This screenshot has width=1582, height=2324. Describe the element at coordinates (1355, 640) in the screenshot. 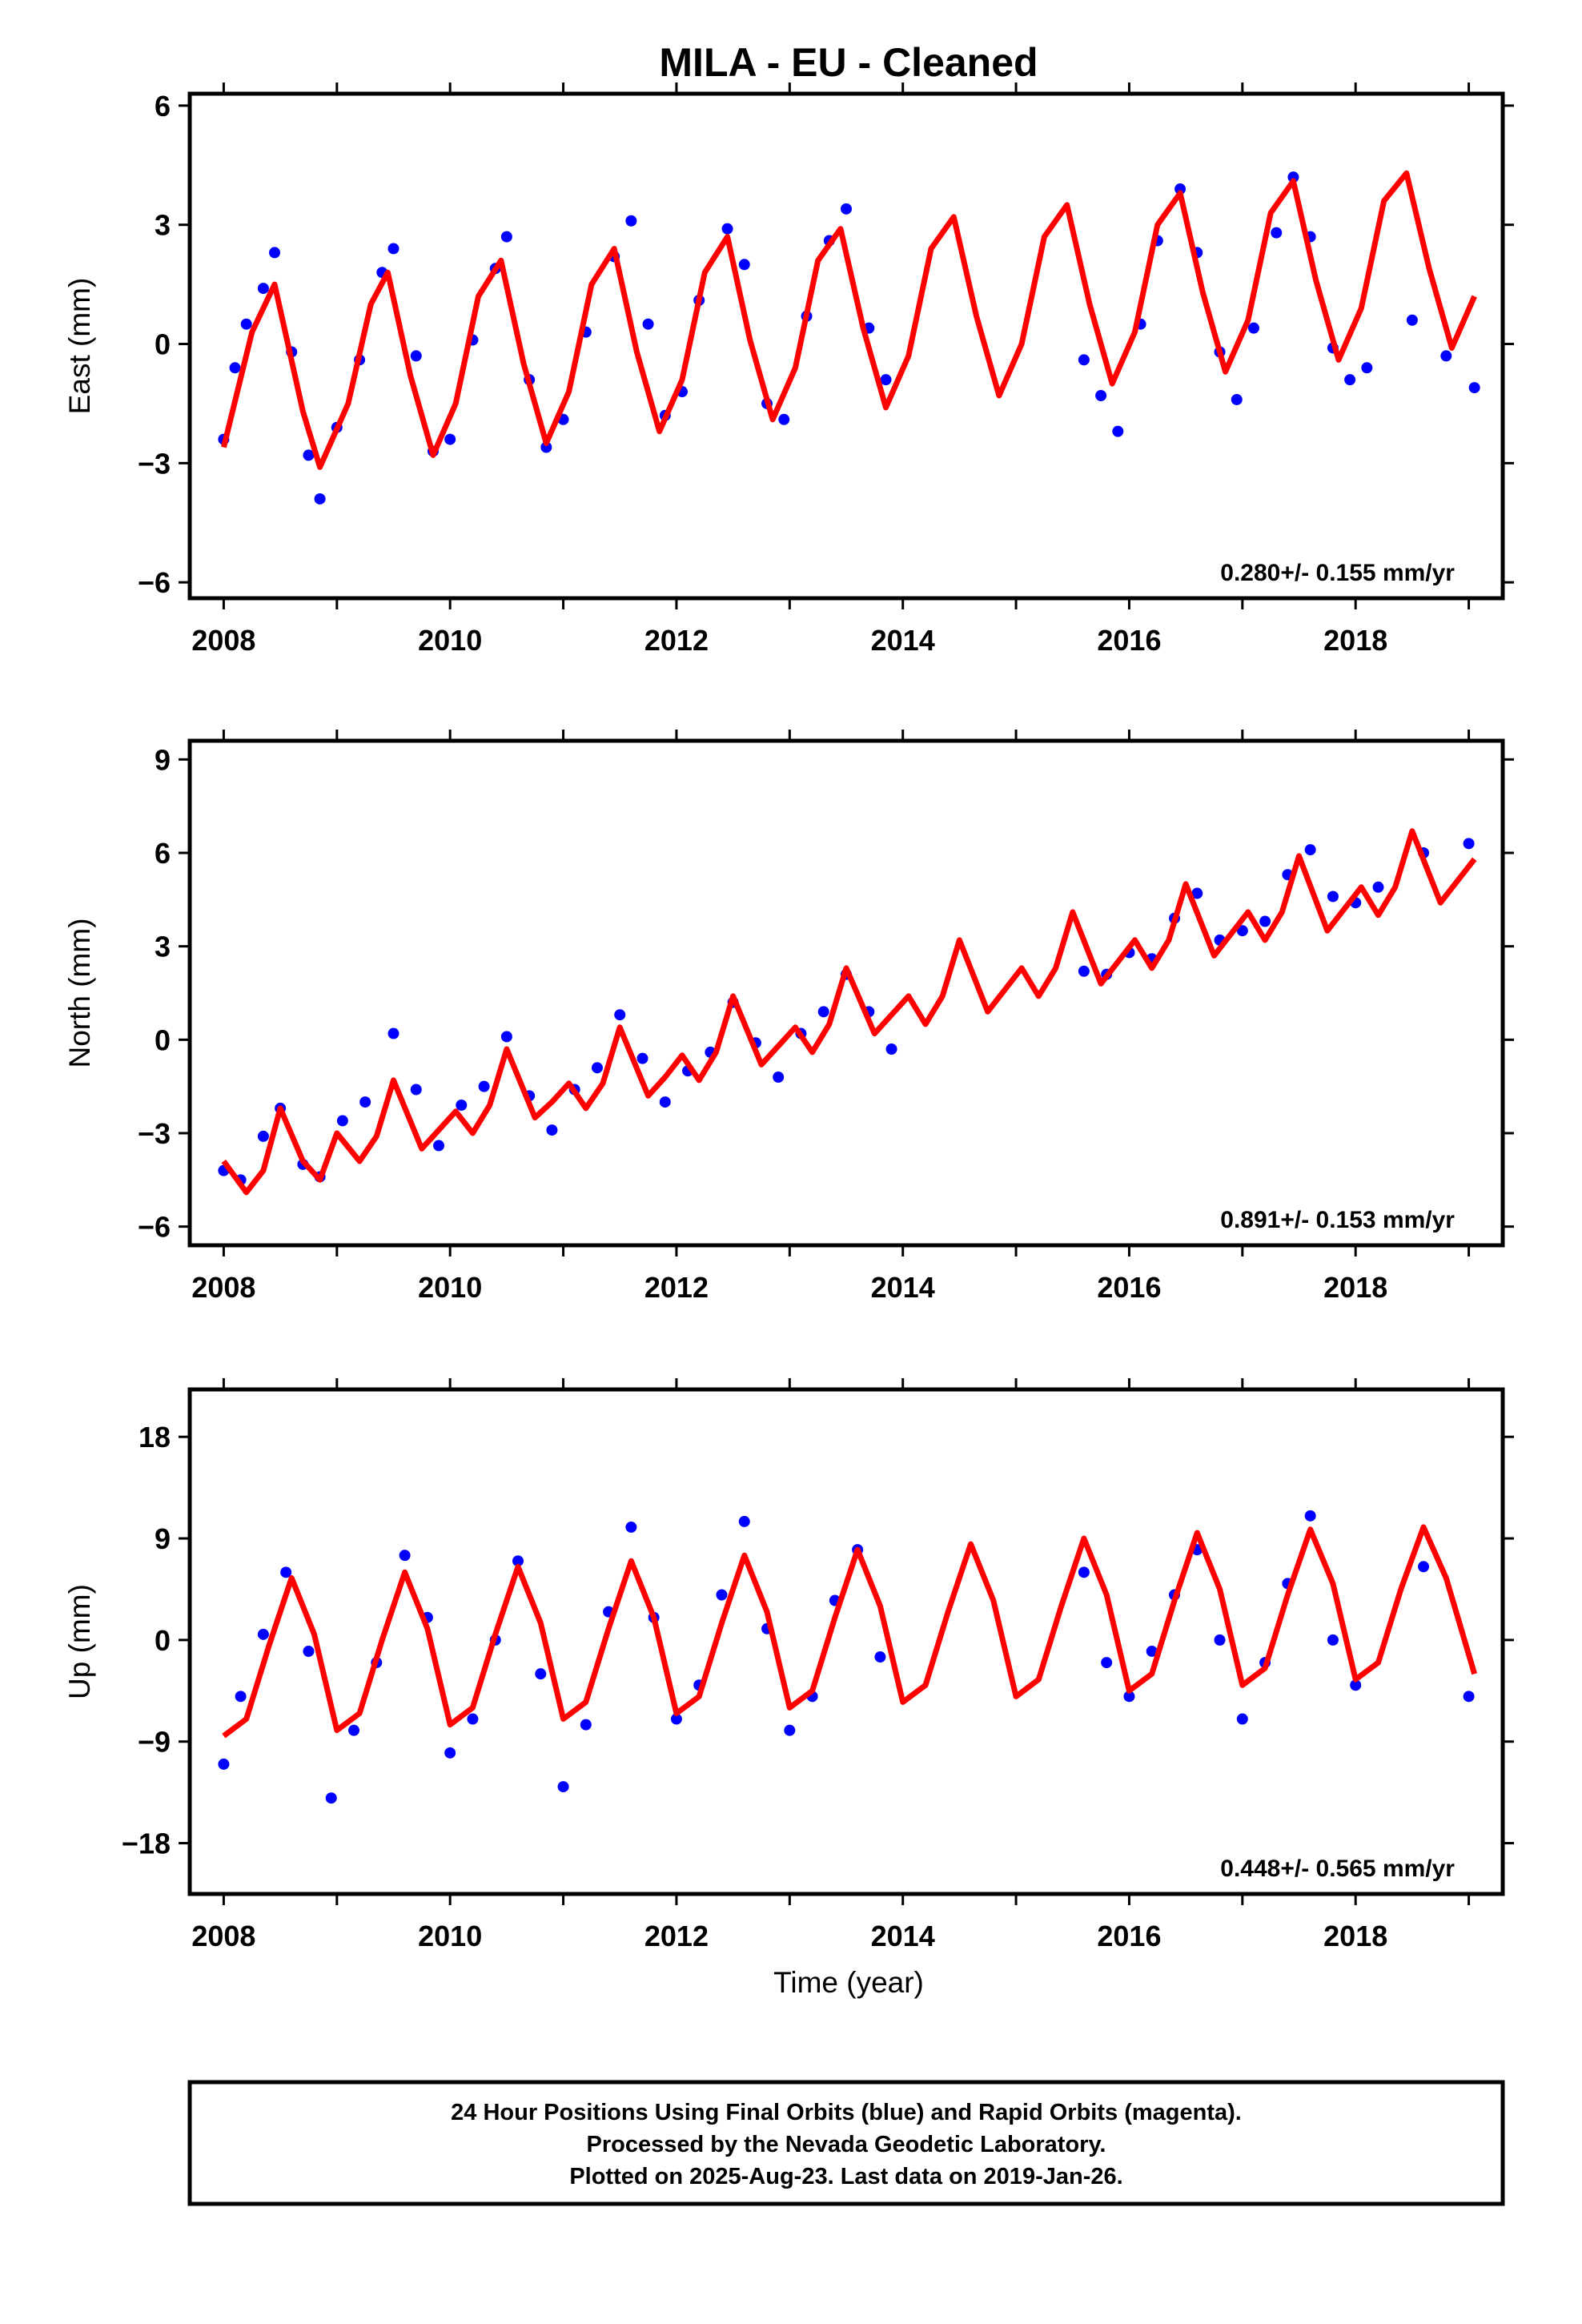

I see `east-x-tick-label: 2018` at that location.